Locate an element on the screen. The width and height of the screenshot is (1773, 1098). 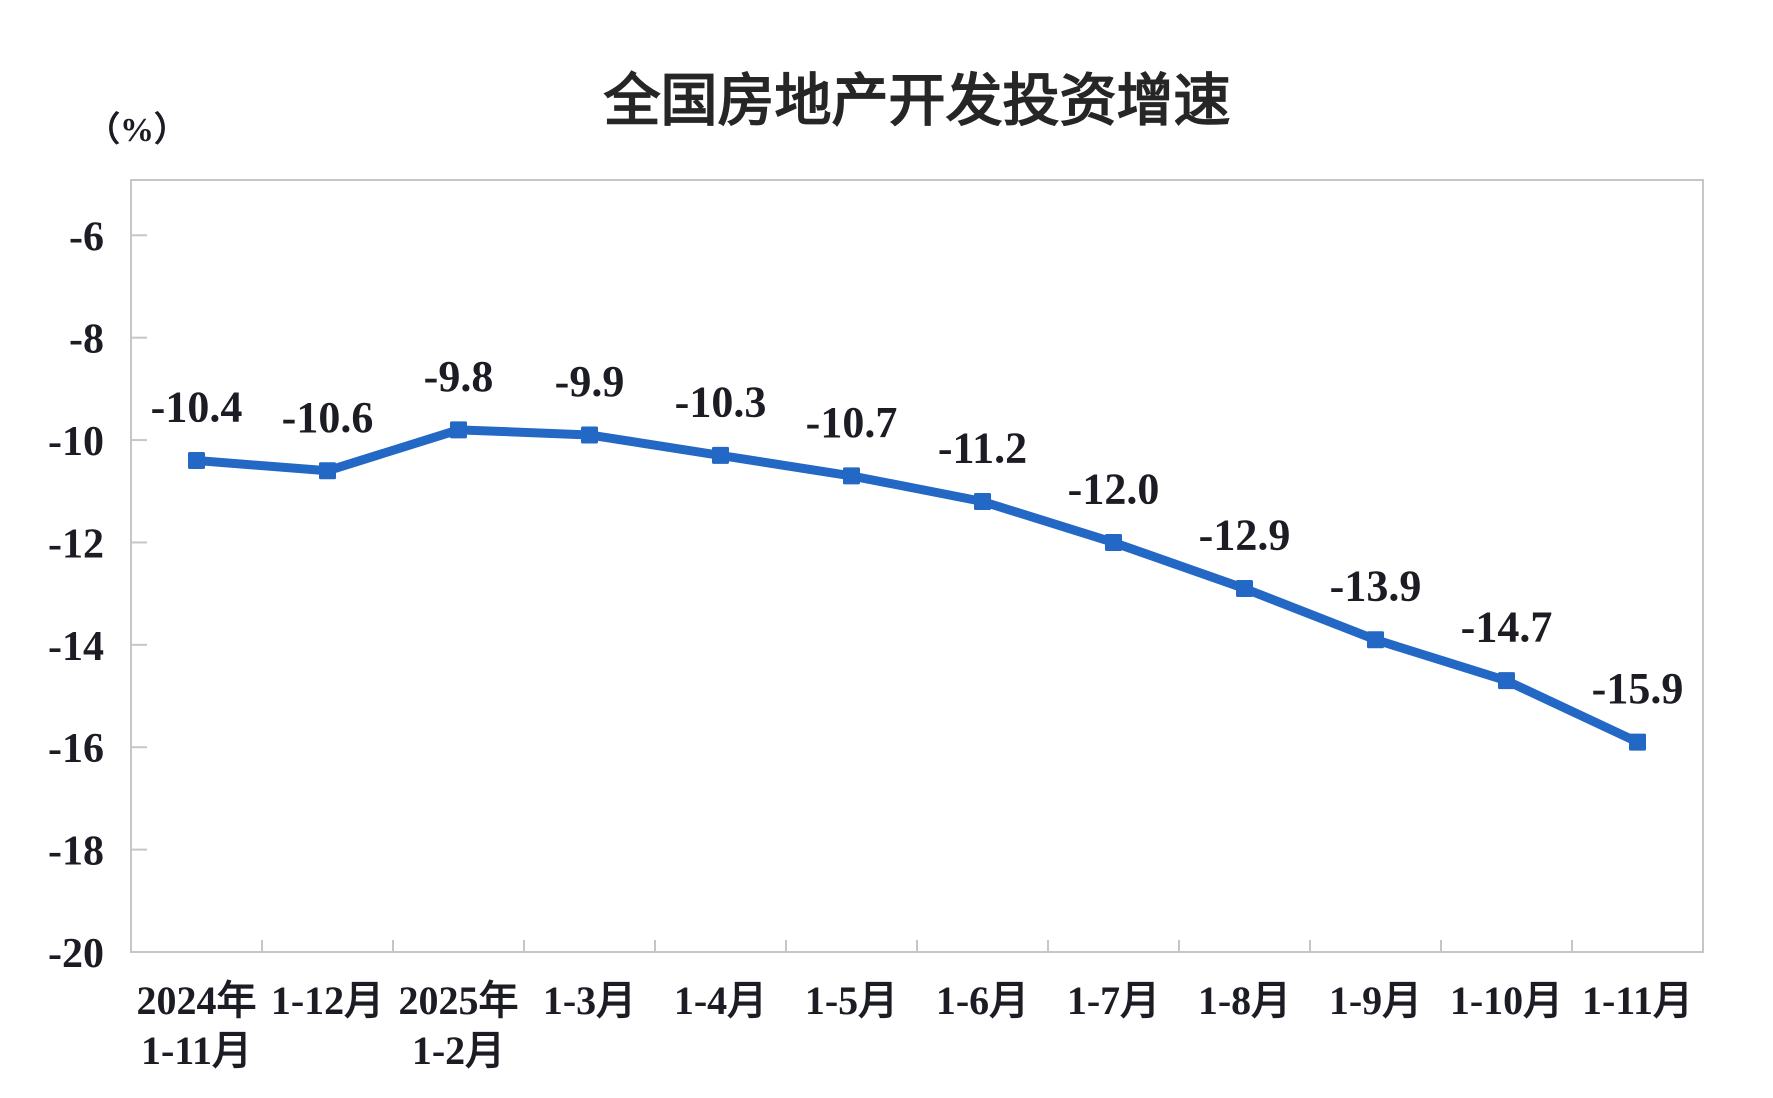
x-tick-label: 2025年 is located at coordinates (459, 1000).